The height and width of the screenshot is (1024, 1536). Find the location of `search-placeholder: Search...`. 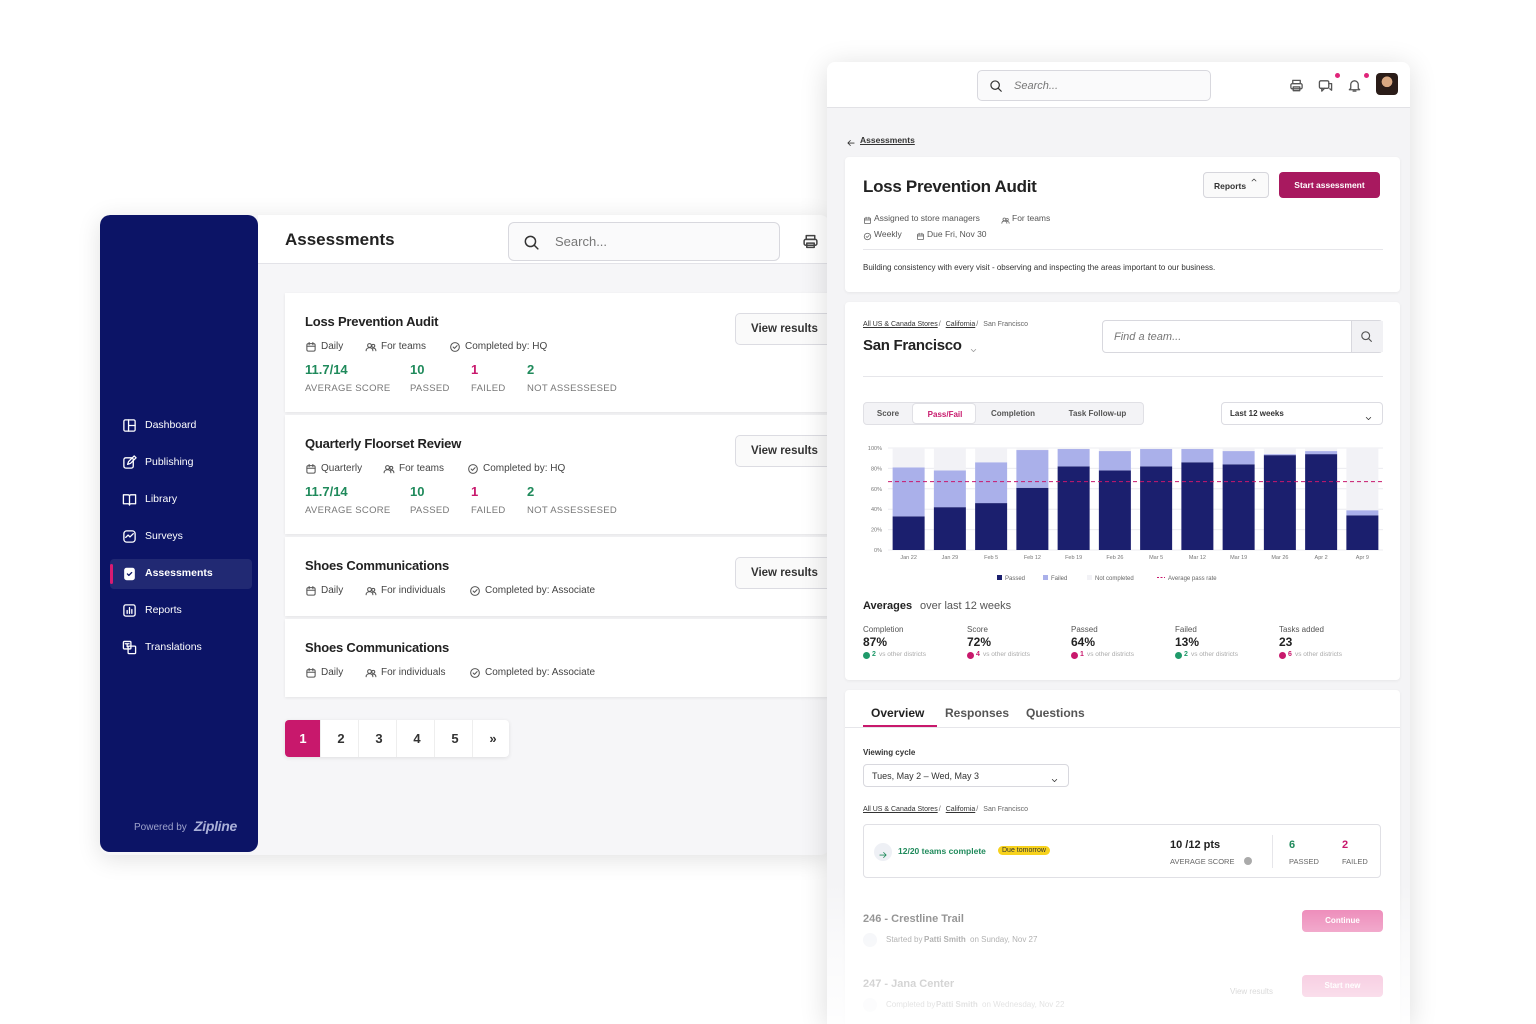

search-placeholder: Search... is located at coordinates (581, 241).